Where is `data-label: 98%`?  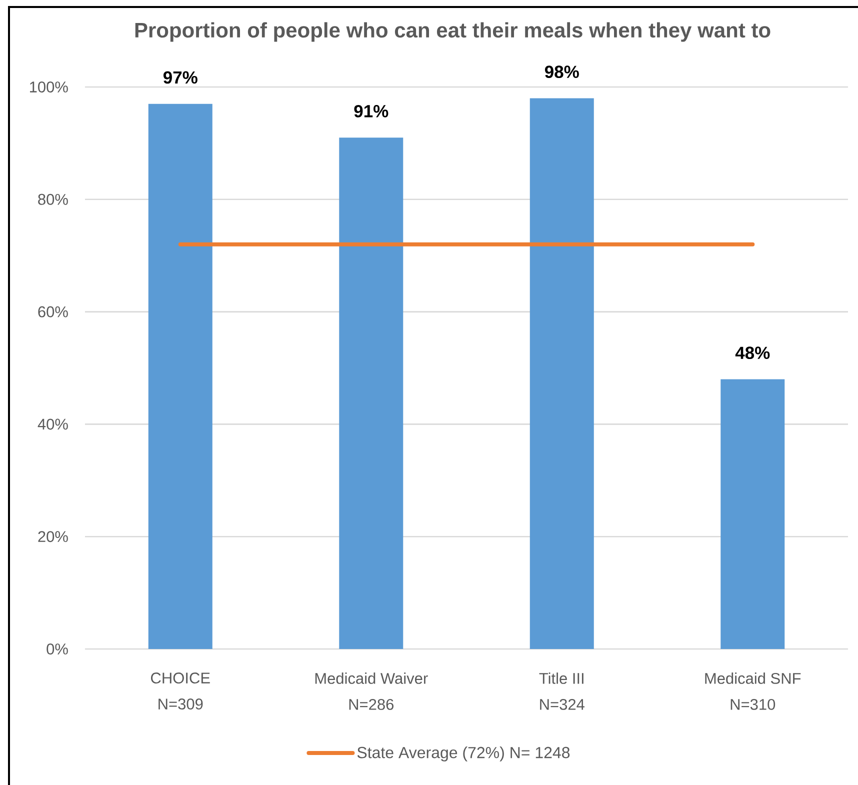
data-label: 98% is located at coordinates (561, 72).